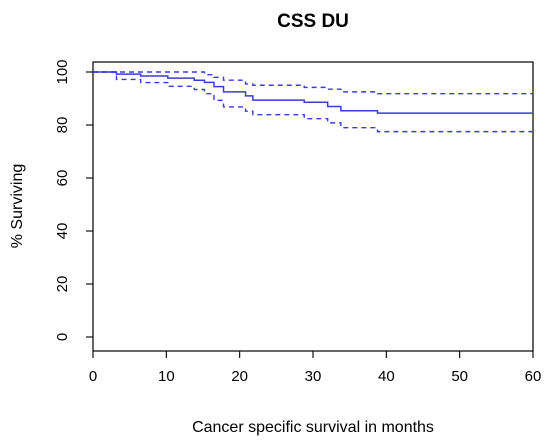  Describe the element at coordinates (313, 83) in the screenshot. I see `upper-ci-curve` at that location.